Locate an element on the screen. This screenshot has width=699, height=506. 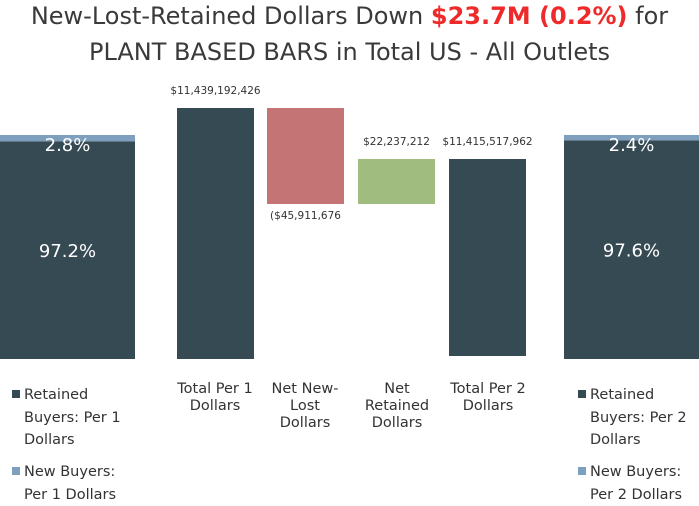
legend-label: Retained Buyers: Per 2 Dollars is located at coordinates (638, 417).